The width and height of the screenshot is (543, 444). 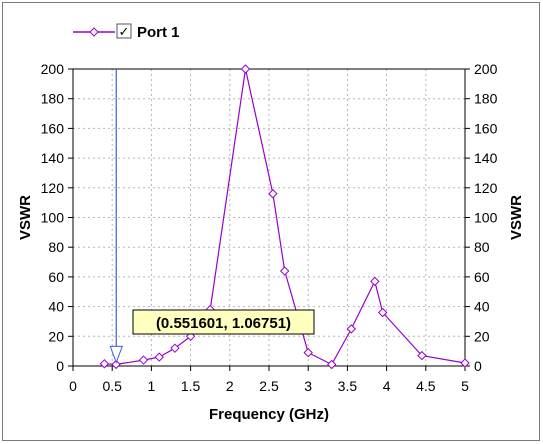 I want to click on x-tick-label: 3.5, so click(x=348, y=386).